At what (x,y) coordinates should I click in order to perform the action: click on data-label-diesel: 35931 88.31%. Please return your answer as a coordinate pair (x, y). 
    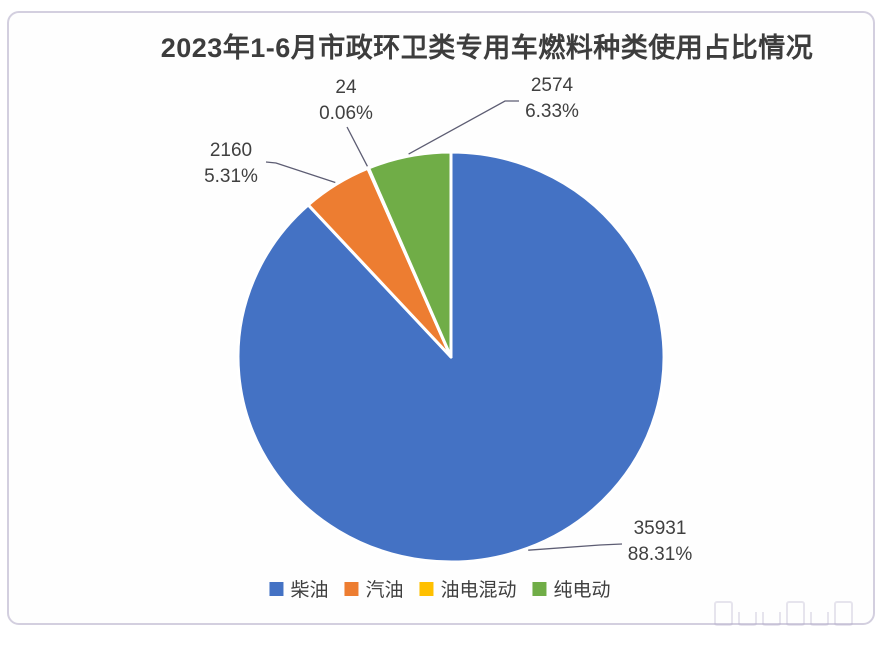
    Looking at the image, I should click on (660, 542).